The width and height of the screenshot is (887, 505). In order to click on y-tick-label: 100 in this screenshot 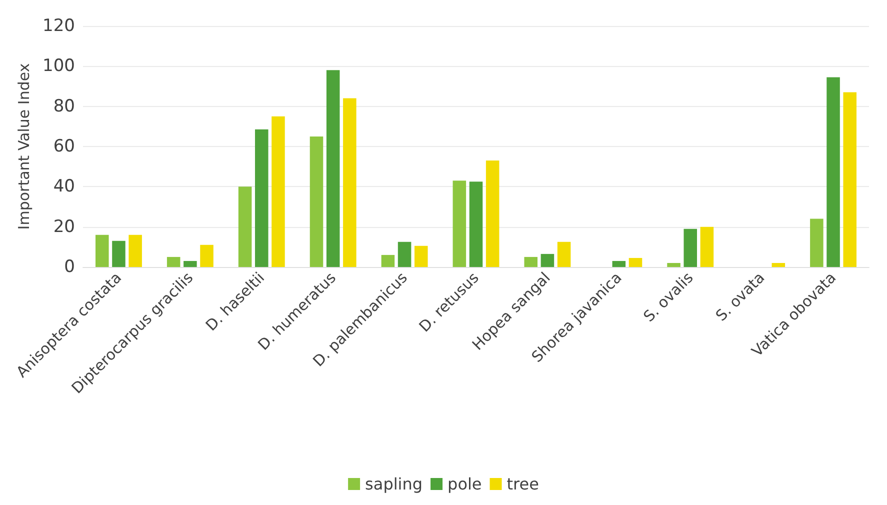, I will do `click(58, 66)`.